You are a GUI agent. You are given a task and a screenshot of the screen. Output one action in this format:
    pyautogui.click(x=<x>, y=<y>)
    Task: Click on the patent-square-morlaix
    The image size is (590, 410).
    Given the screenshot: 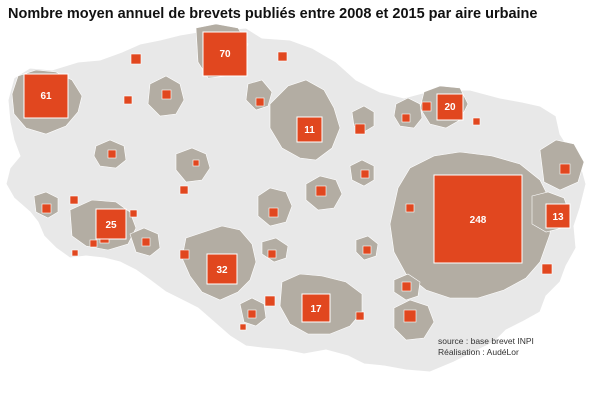 What is the action you would take?
    pyautogui.click(x=225, y=54)
    